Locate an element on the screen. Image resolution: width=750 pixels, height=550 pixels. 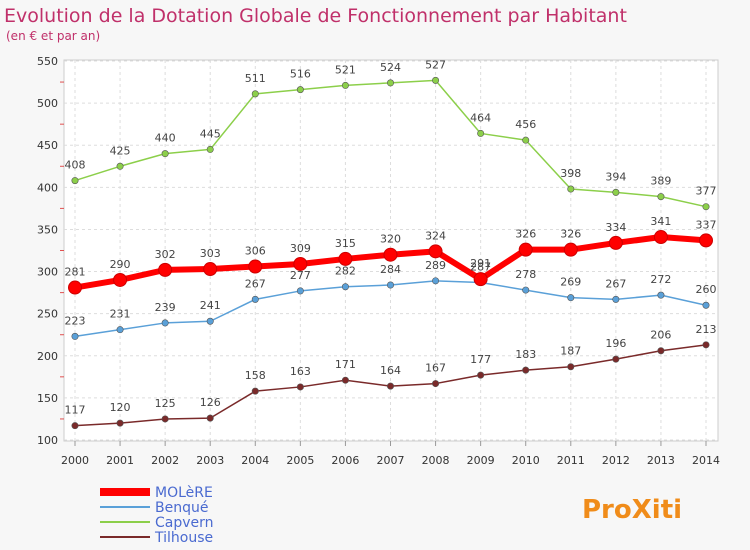
x-tick-label: 2004 is located at coordinates (255, 460).